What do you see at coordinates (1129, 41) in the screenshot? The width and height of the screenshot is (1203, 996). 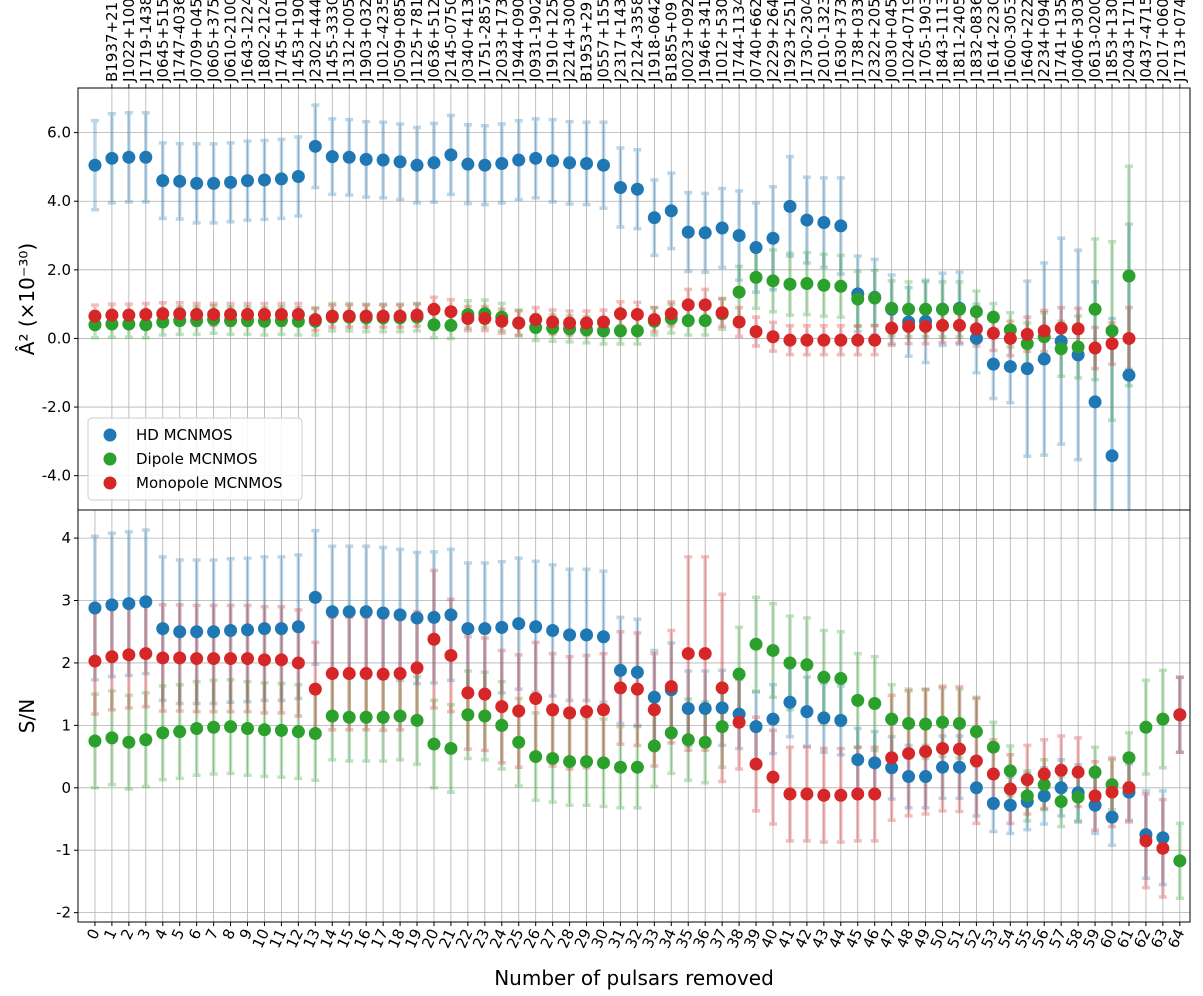 I see `x-tick-label: J2043+1711` at bounding box center [1129, 41].